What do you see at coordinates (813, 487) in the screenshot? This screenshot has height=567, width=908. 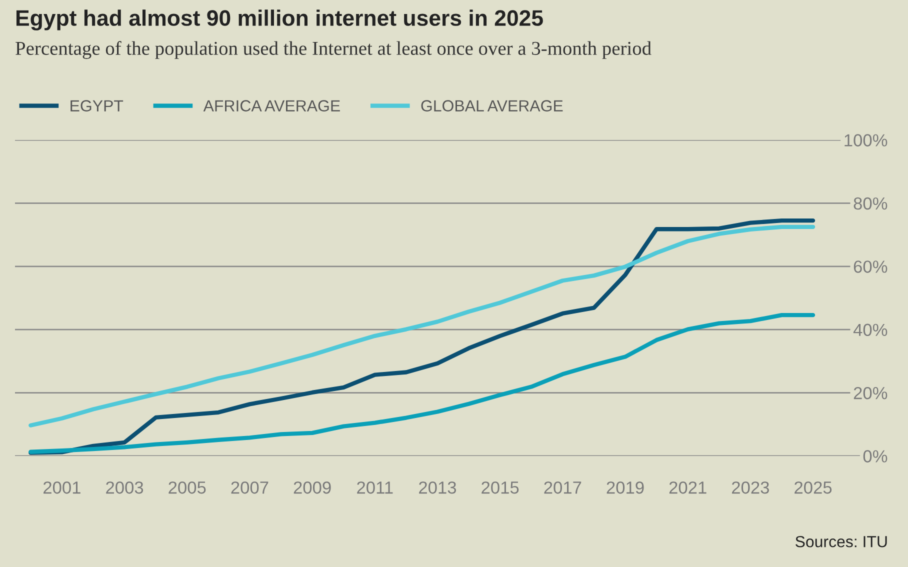 I see `x-tick-label: 2025` at bounding box center [813, 487].